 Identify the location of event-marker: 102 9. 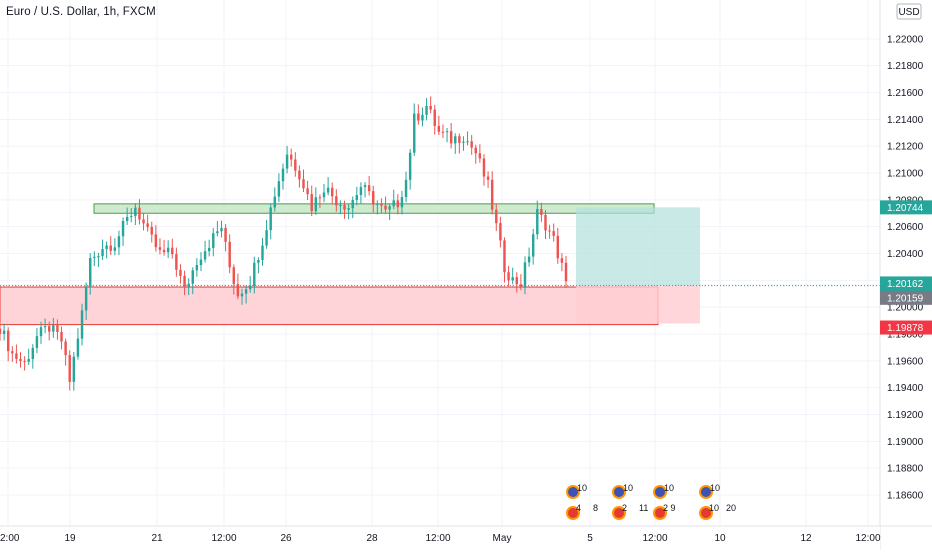
(664, 501).